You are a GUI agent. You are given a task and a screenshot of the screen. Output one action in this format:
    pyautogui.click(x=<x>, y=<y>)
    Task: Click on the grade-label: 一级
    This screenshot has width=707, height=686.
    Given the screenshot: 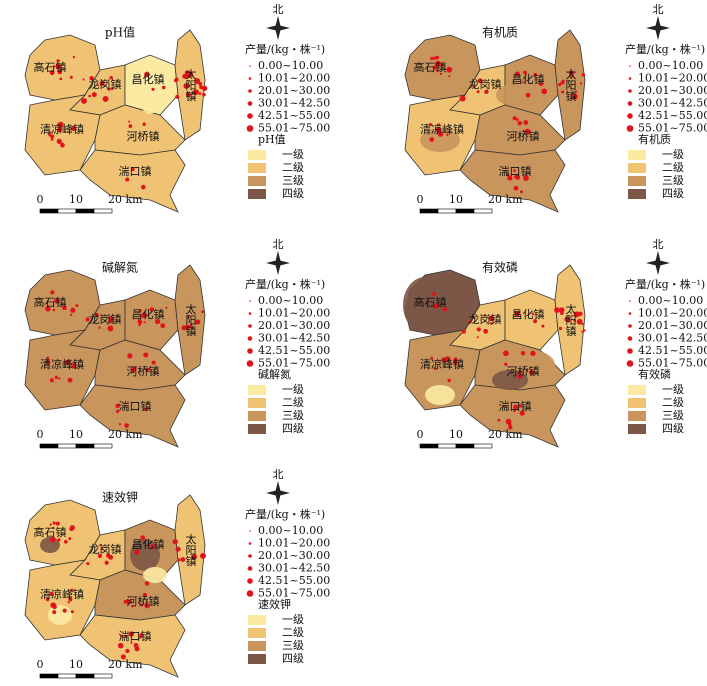 What is the action you would take?
    pyautogui.click(x=673, y=154)
    